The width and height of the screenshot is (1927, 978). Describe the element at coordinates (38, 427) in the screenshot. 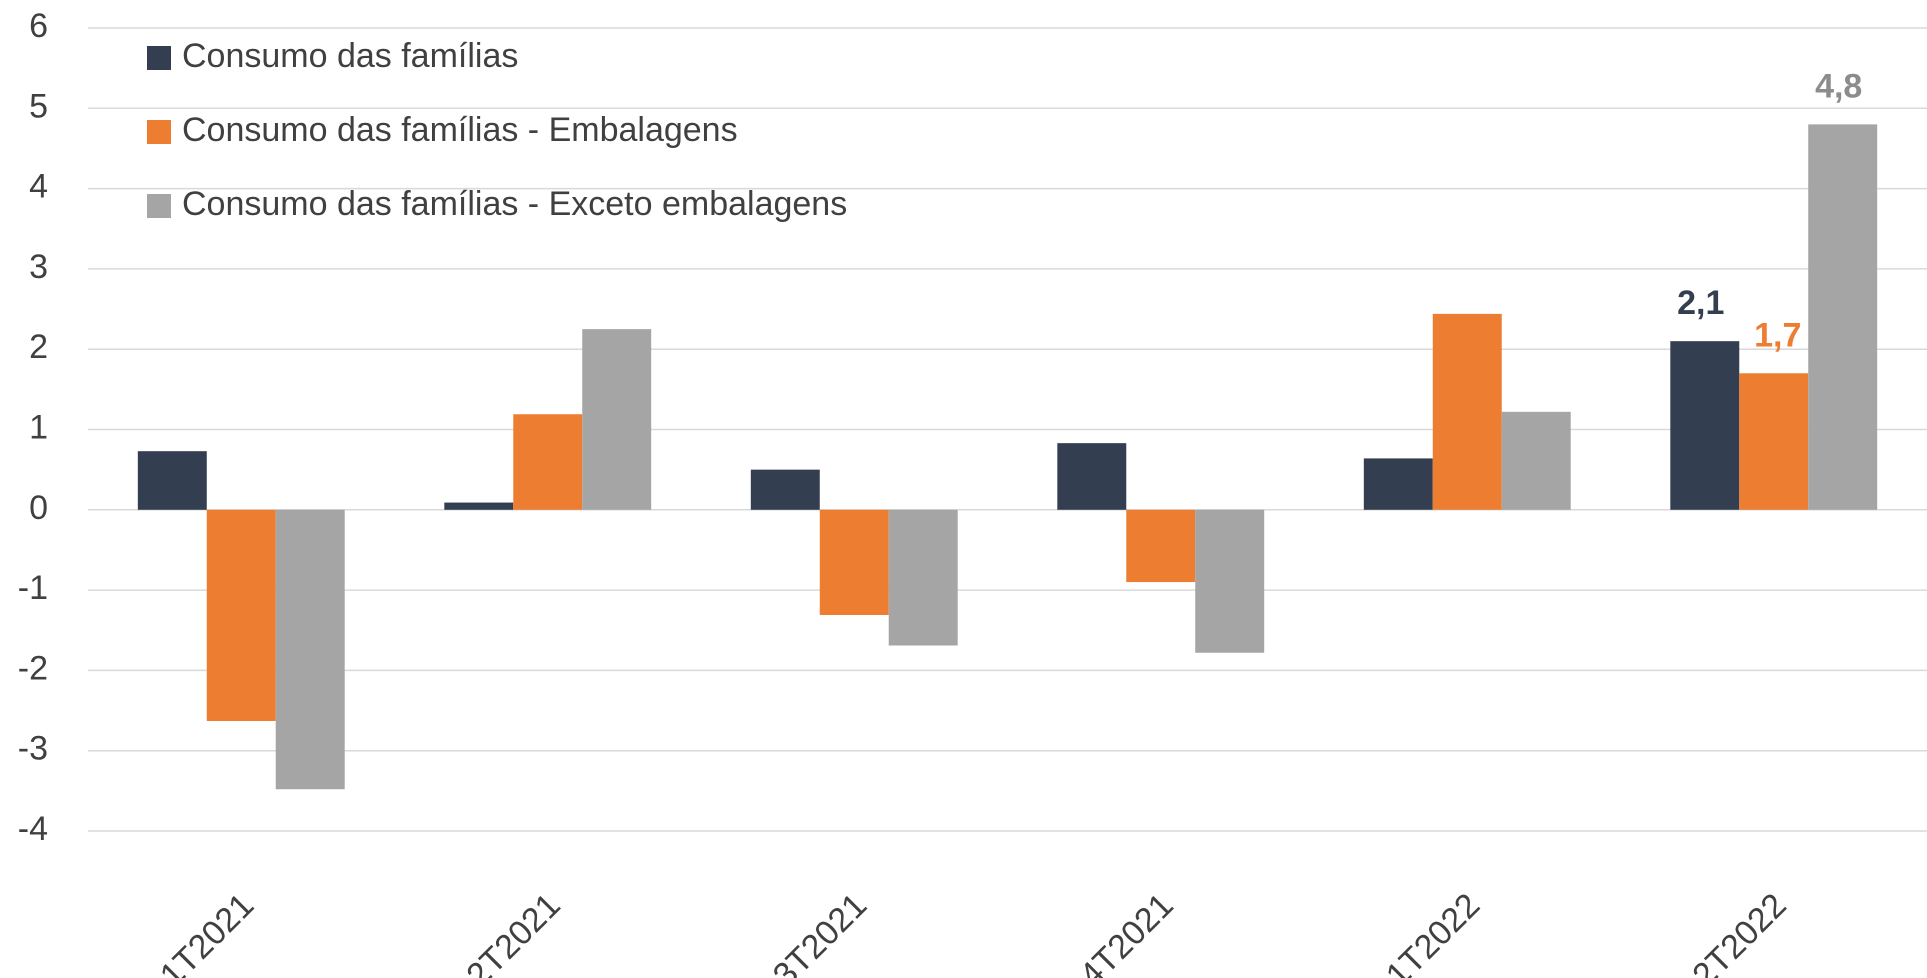

I see `y-tick-label: 1` at that location.